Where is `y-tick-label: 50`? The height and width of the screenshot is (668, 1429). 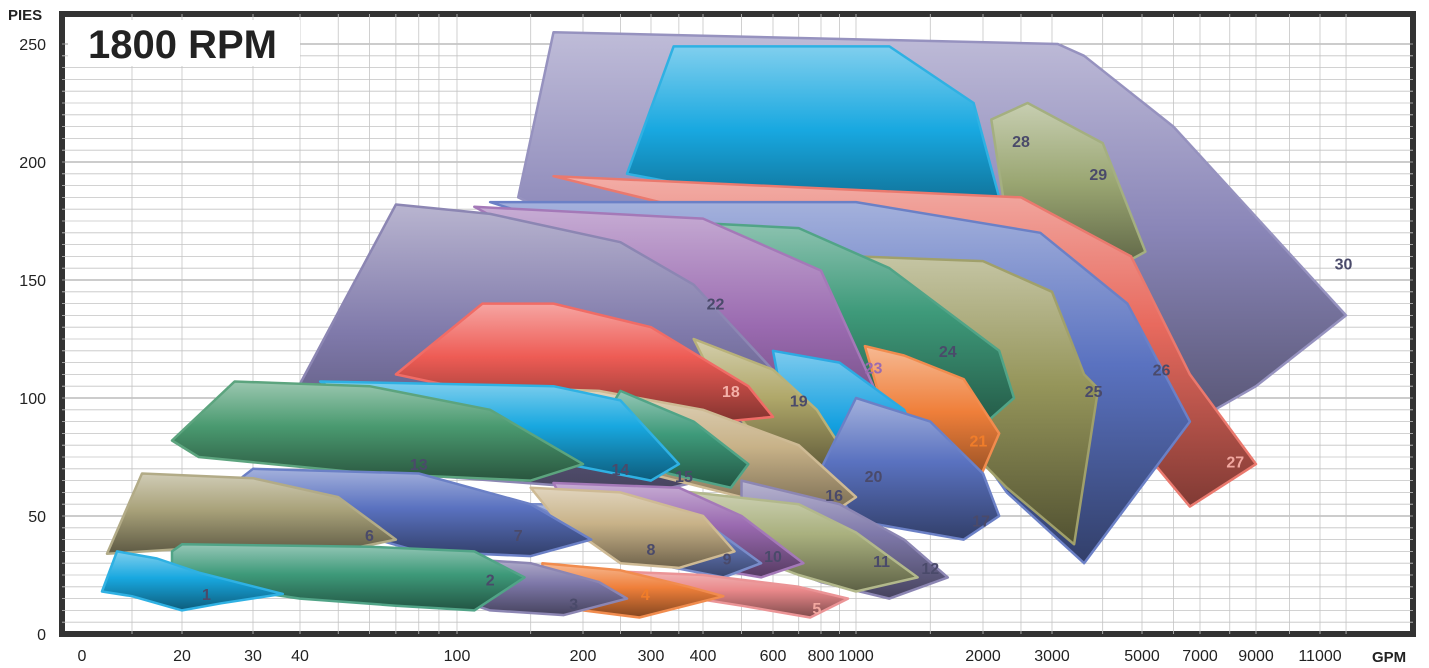 y-tick-label: 50 is located at coordinates (37, 517).